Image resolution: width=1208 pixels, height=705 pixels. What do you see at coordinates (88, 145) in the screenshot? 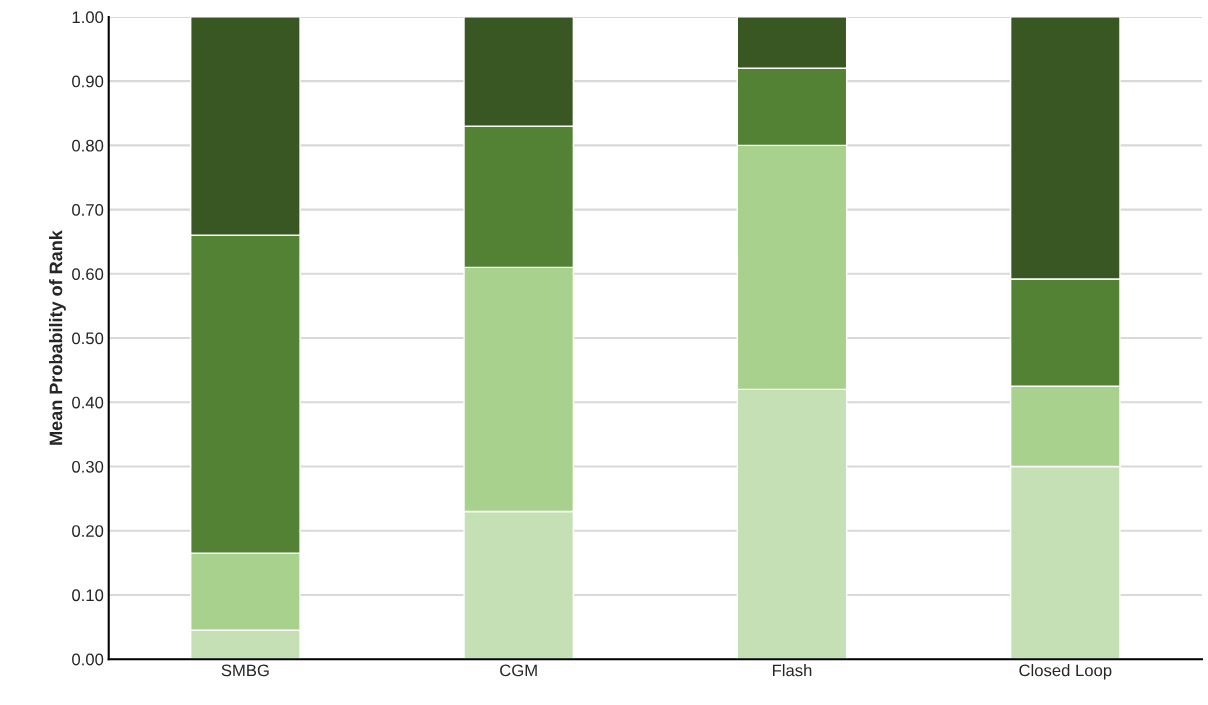
I see `y-tick-label: 0.80` at bounding box center [88, 145].